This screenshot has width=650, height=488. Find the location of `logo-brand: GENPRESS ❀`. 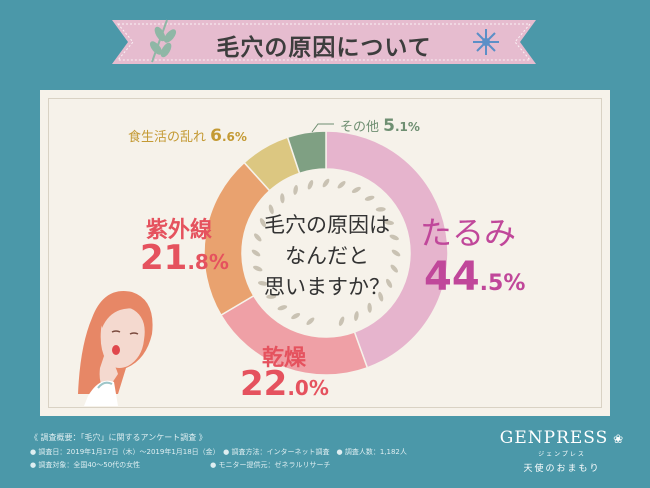

logo-brand: GENPRESS ❀ is located at coordinates (562, 438).